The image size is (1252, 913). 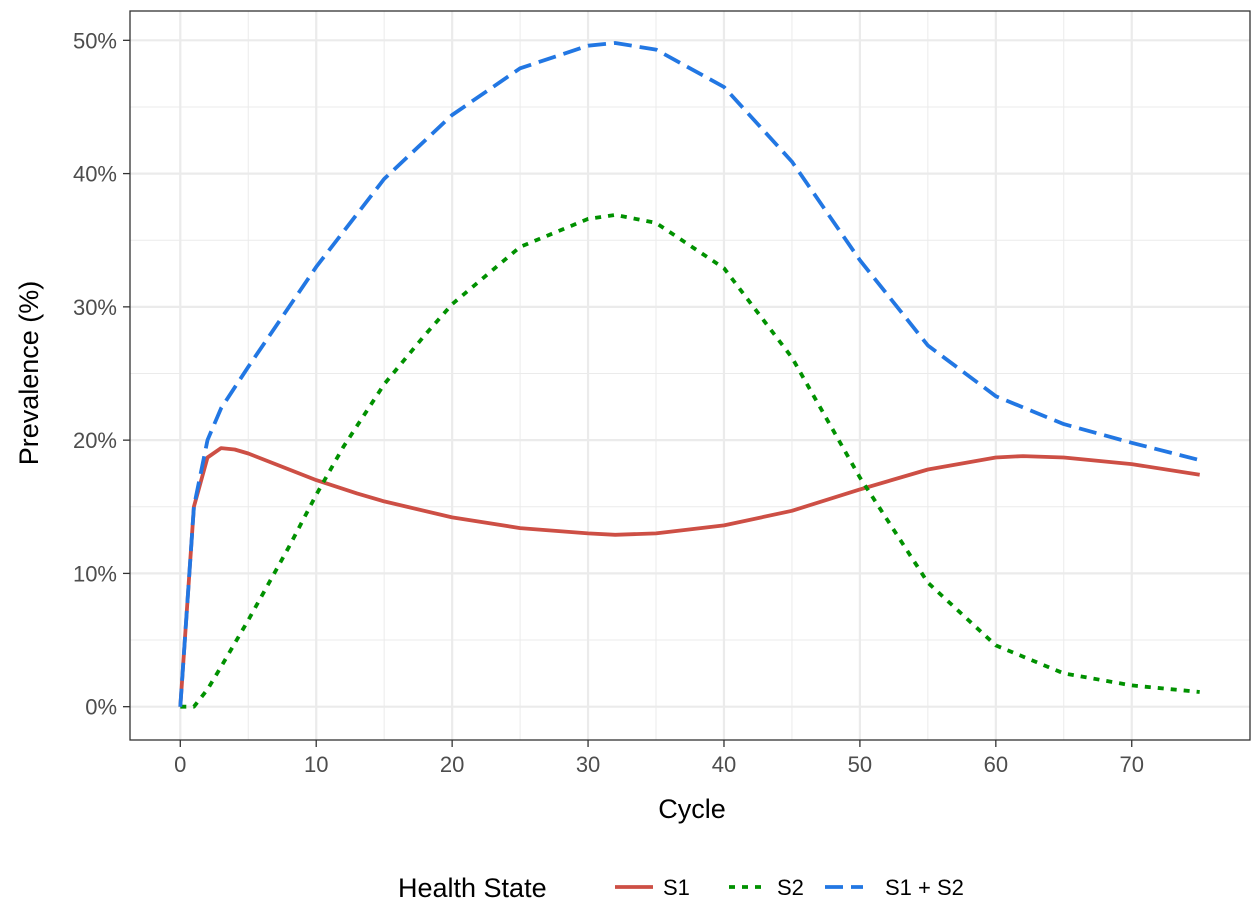 I want to click on x-tick-label: 0, so click(x=180, y=764).